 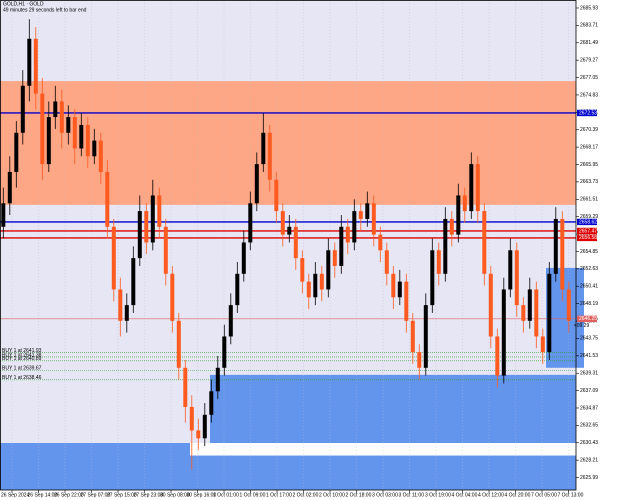 What do you see at coordinates (226, 495) in the screenshot?
I see `x-tick-label: 1 Oct 01:00` at bounding box center [226, 495].